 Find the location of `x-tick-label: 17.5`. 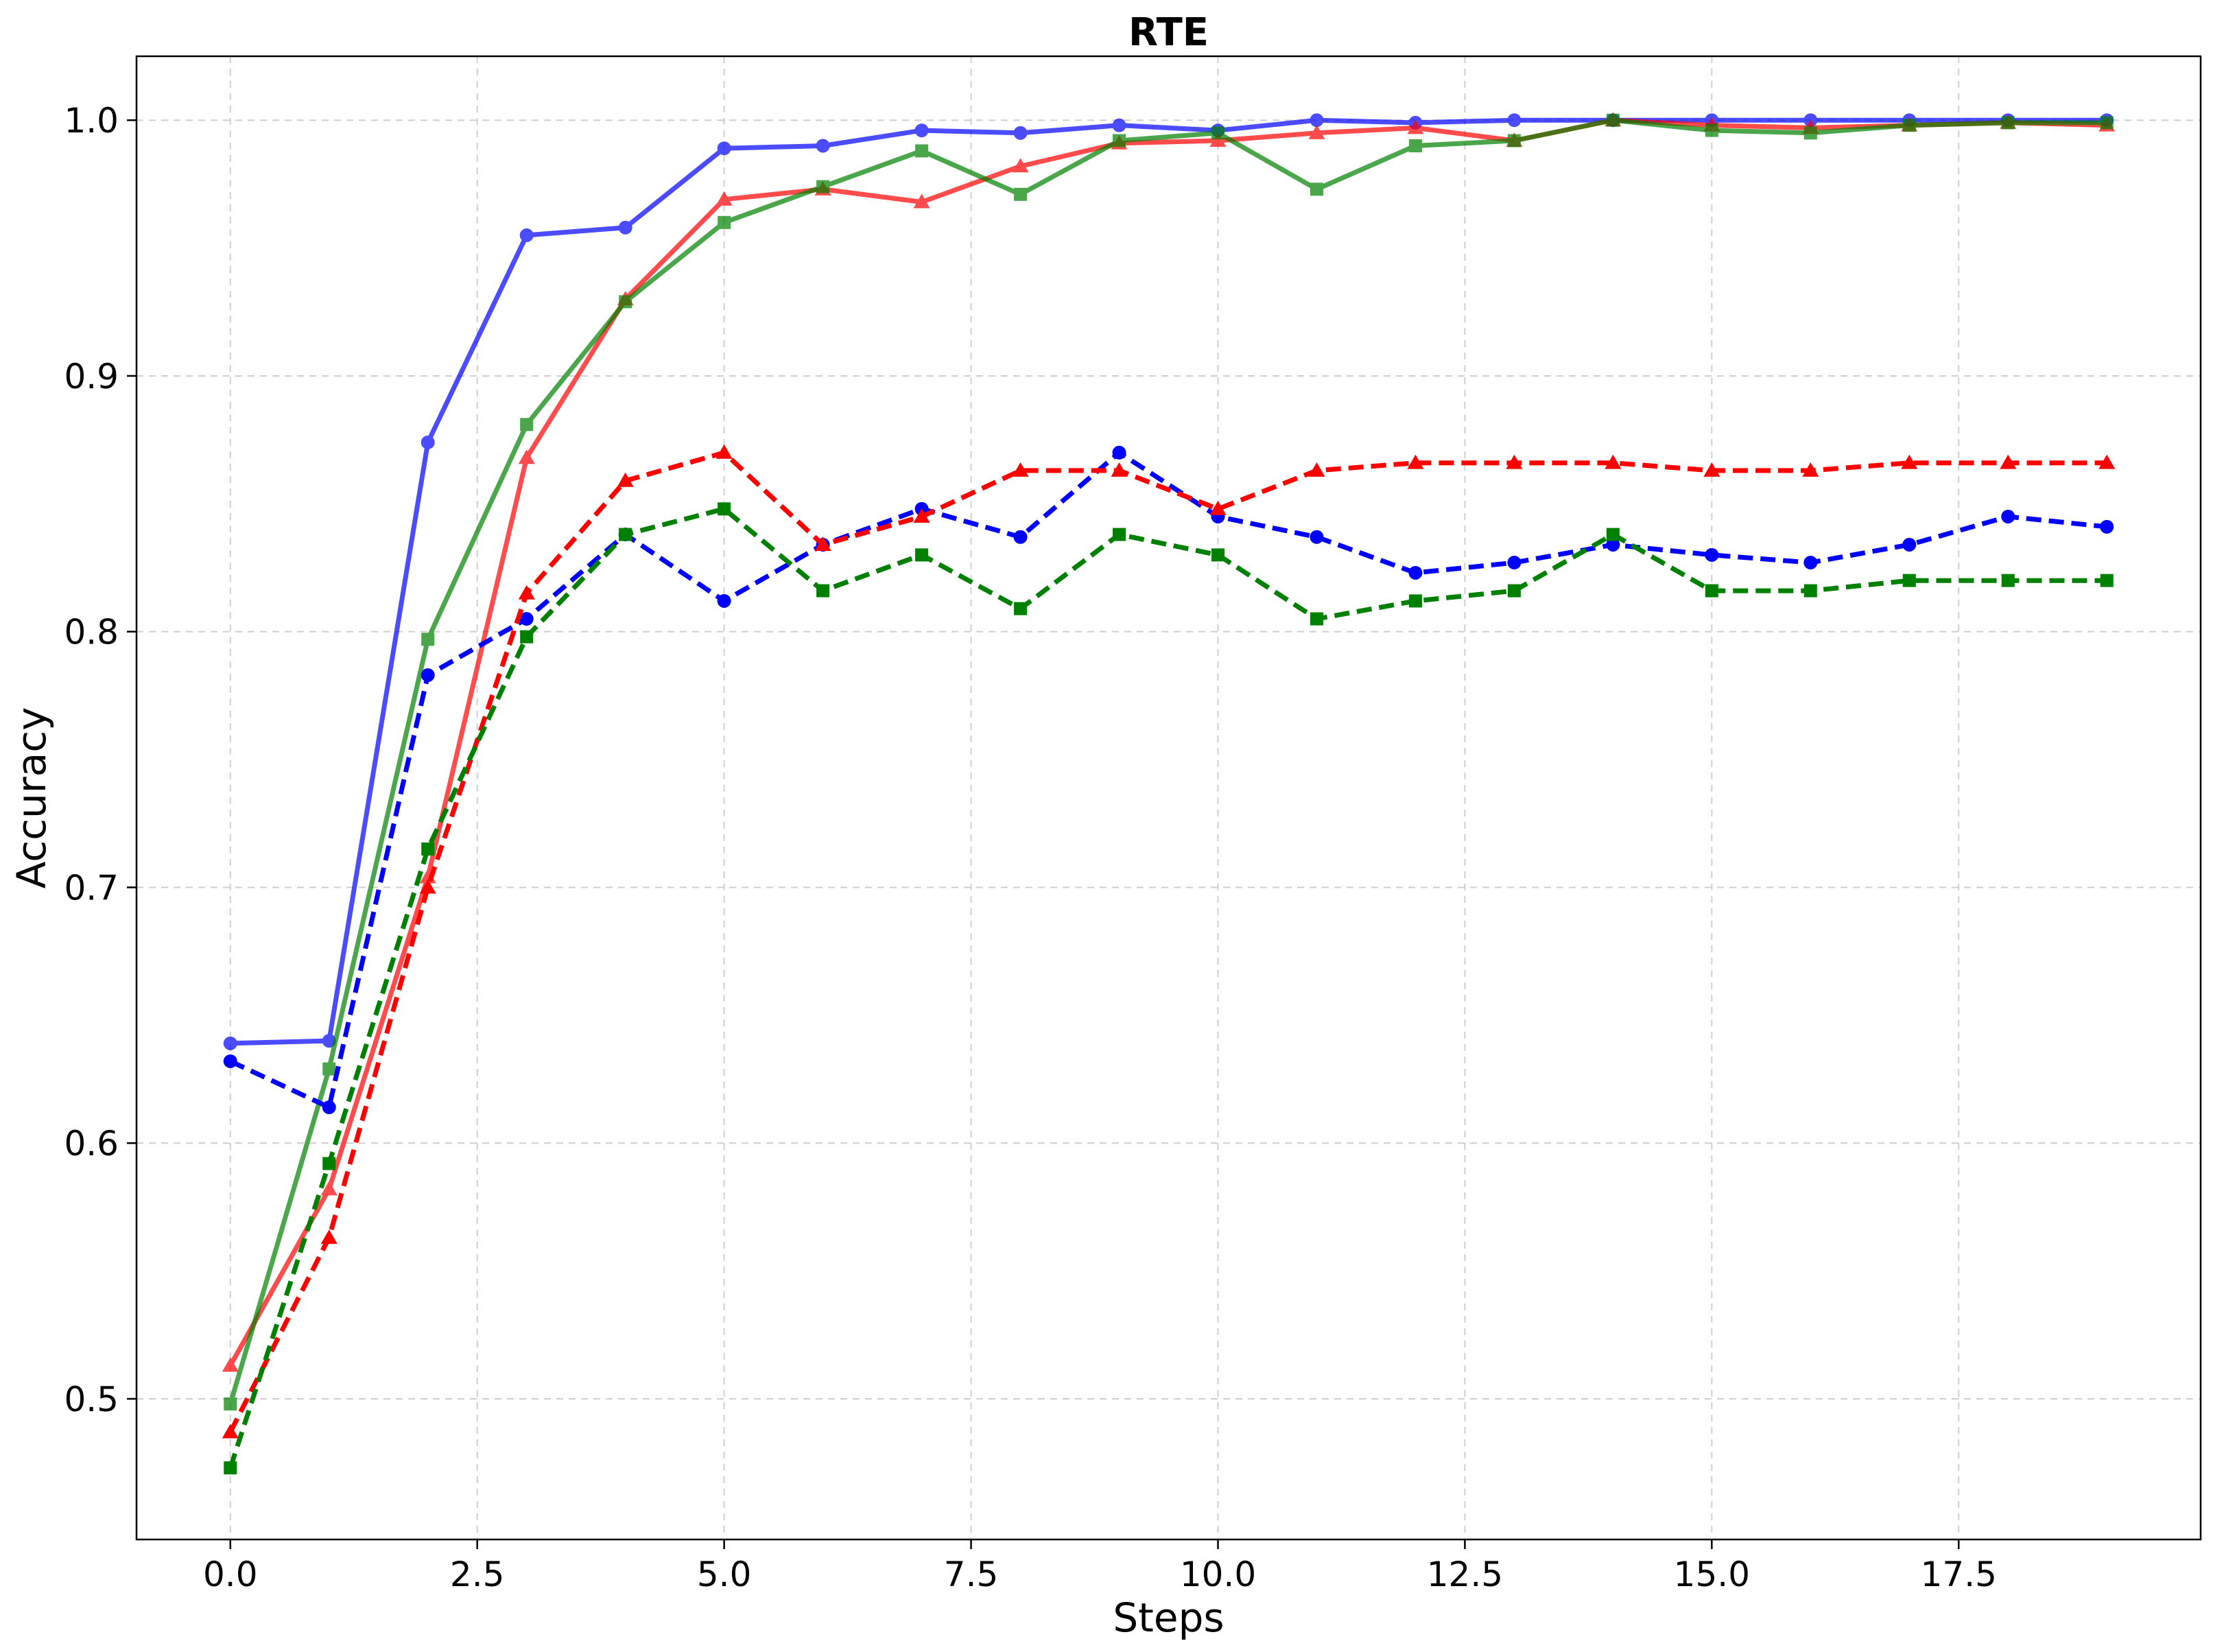

x-tick-label: 17.5 is located at coordinates (1959, 1574).